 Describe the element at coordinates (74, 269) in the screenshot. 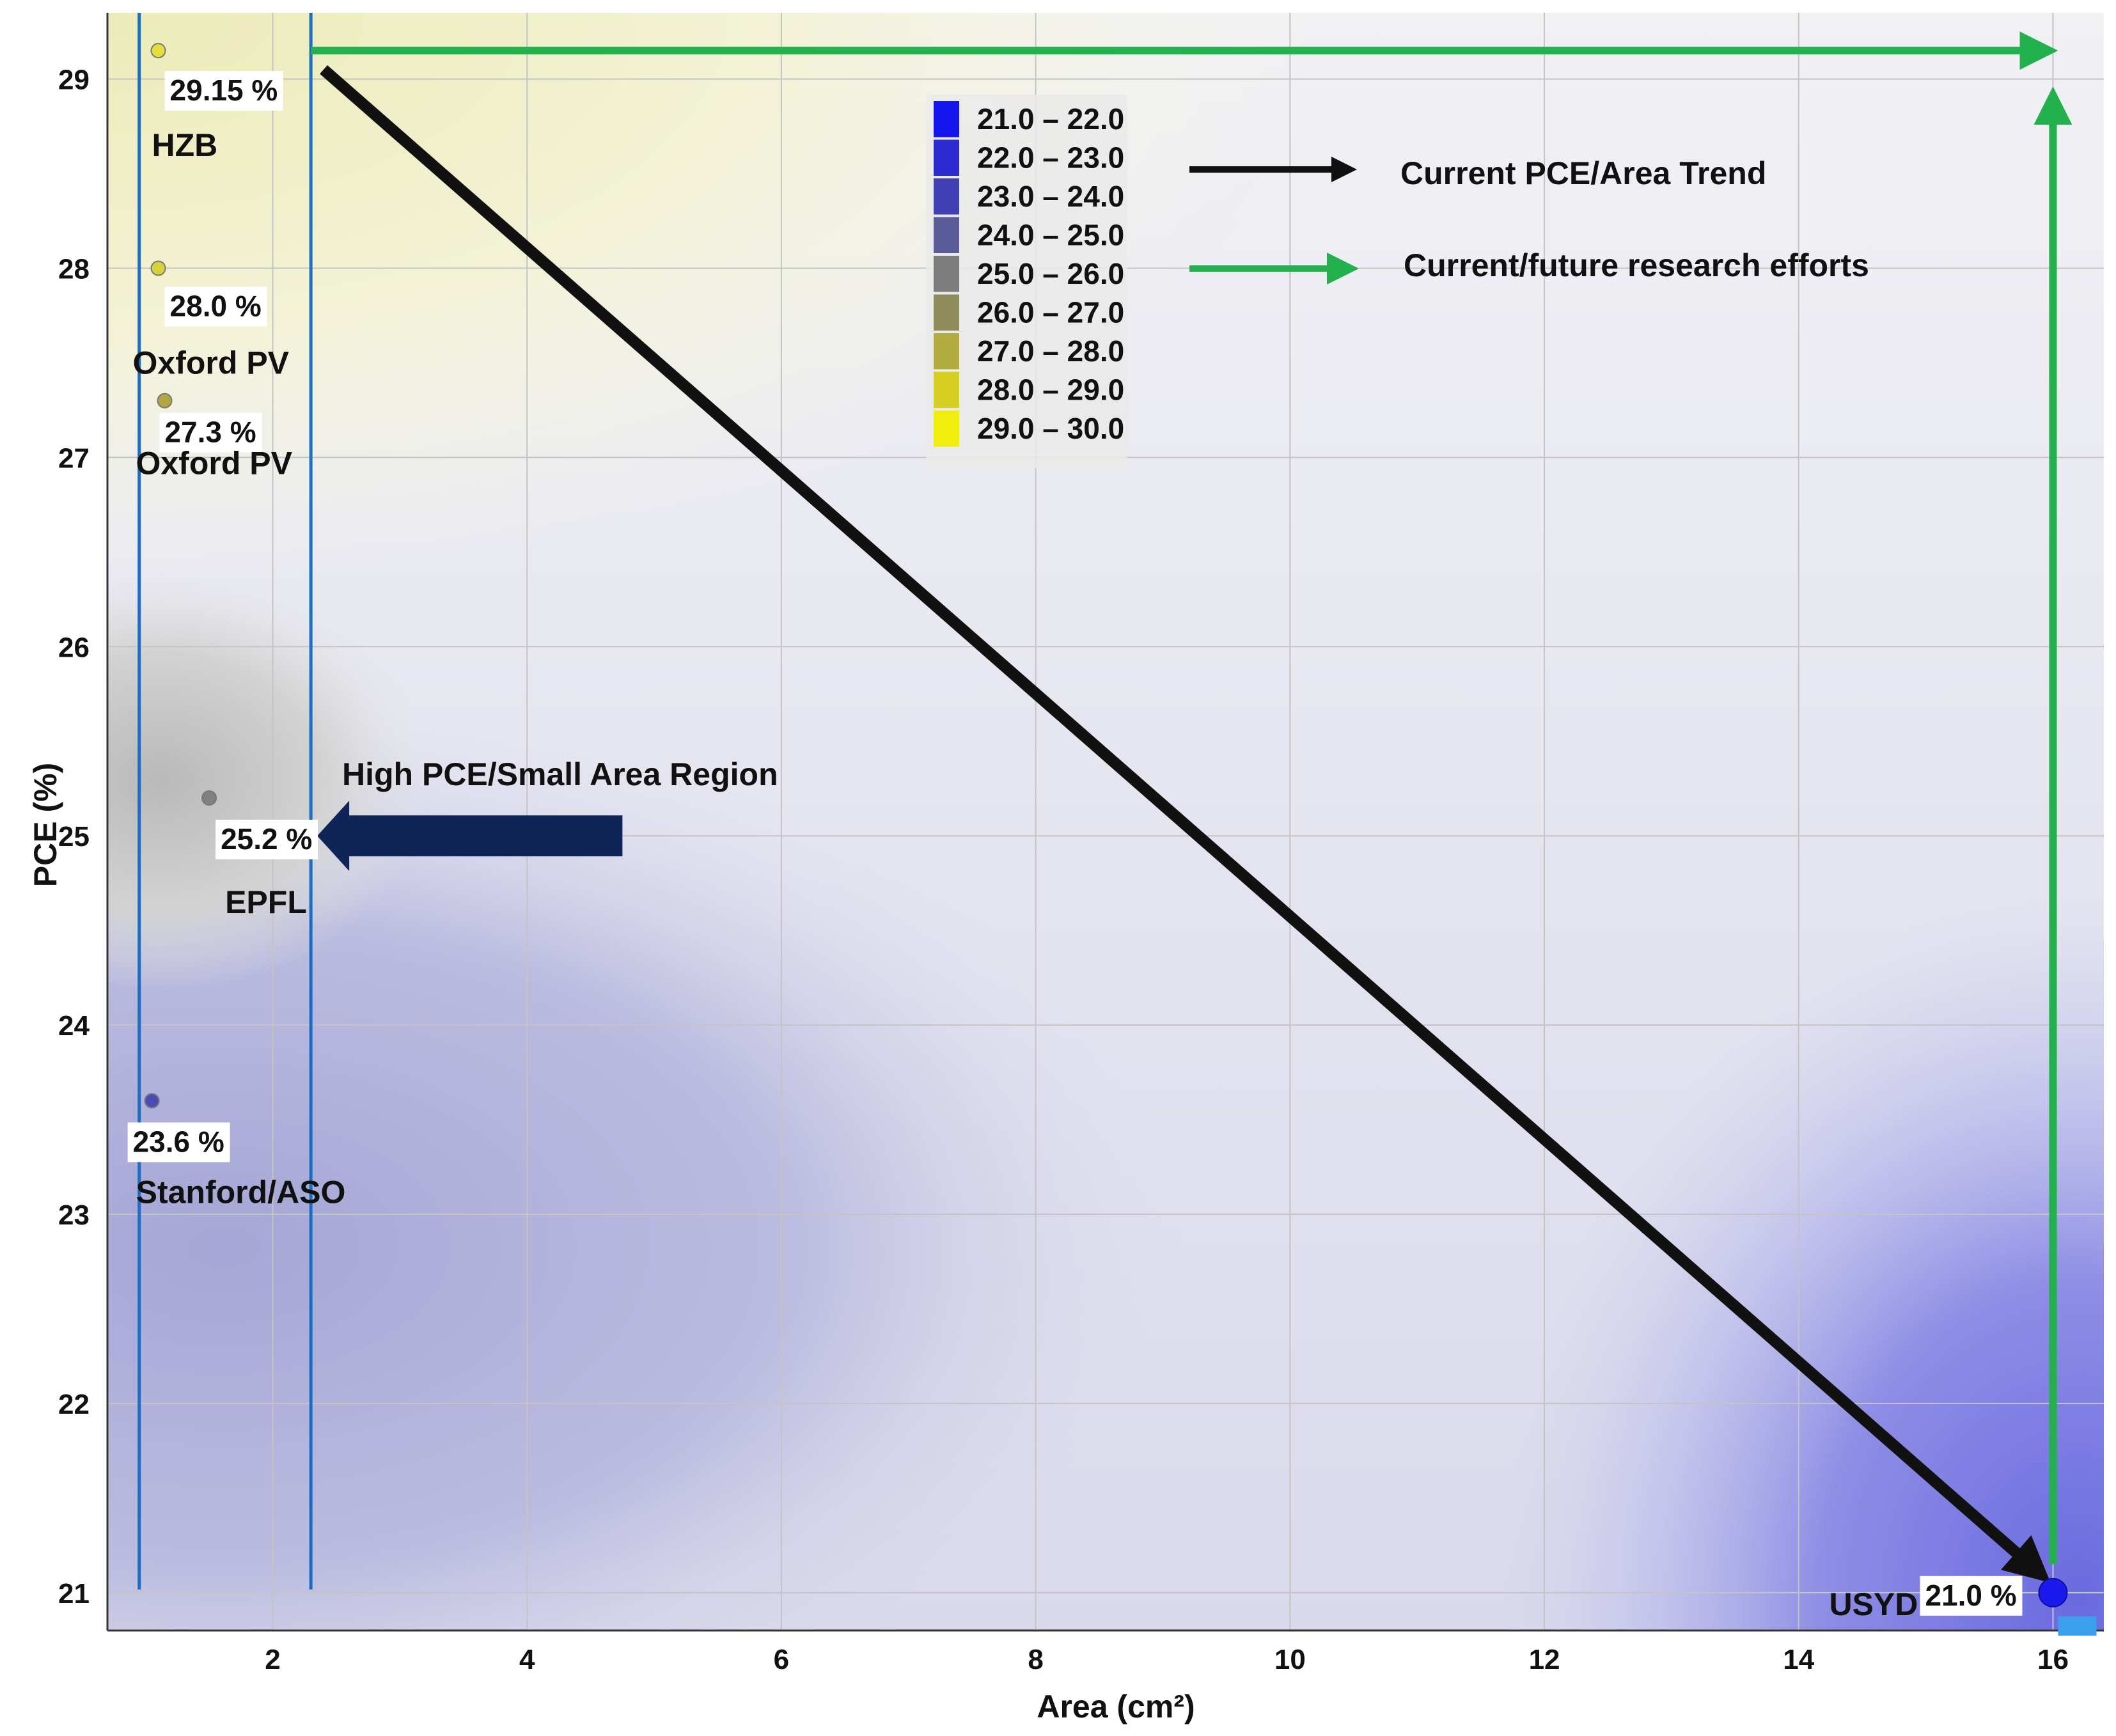

I see `y-tick-label: 28` at that location.